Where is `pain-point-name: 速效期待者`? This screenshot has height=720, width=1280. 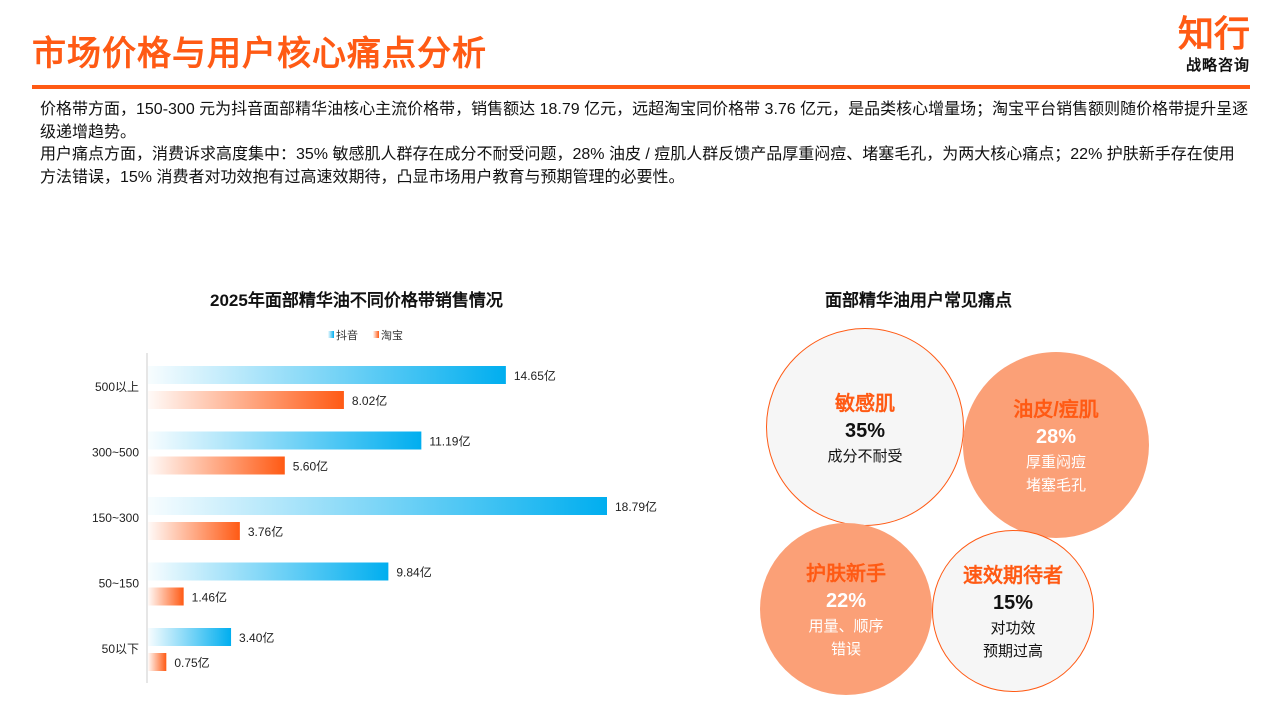 pain-point-name: 速效期待者 is located at coordinates (1013, 576).